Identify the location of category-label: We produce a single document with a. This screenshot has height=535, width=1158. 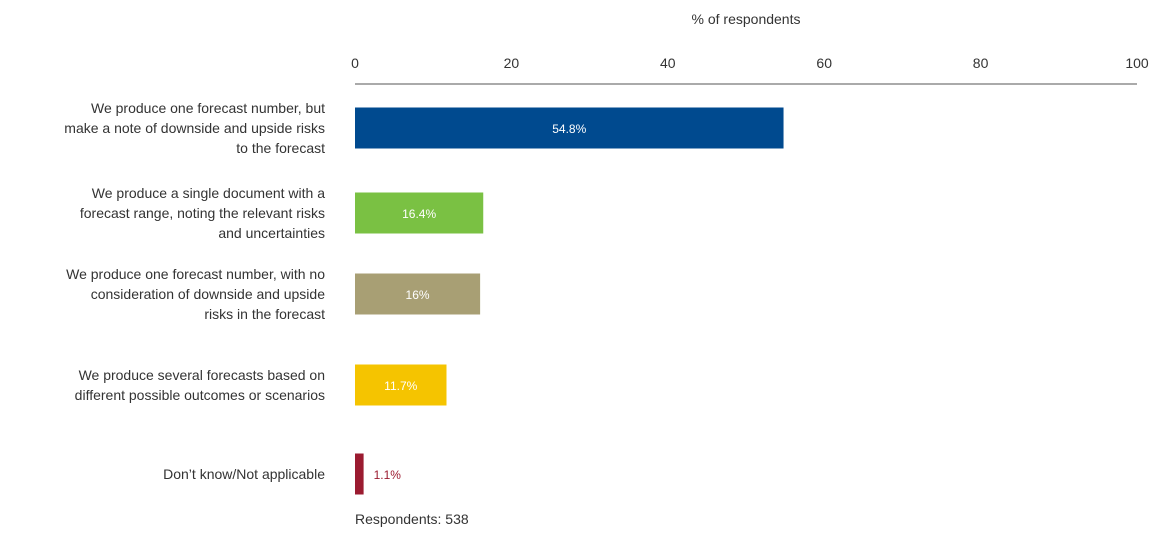
(208, 193).